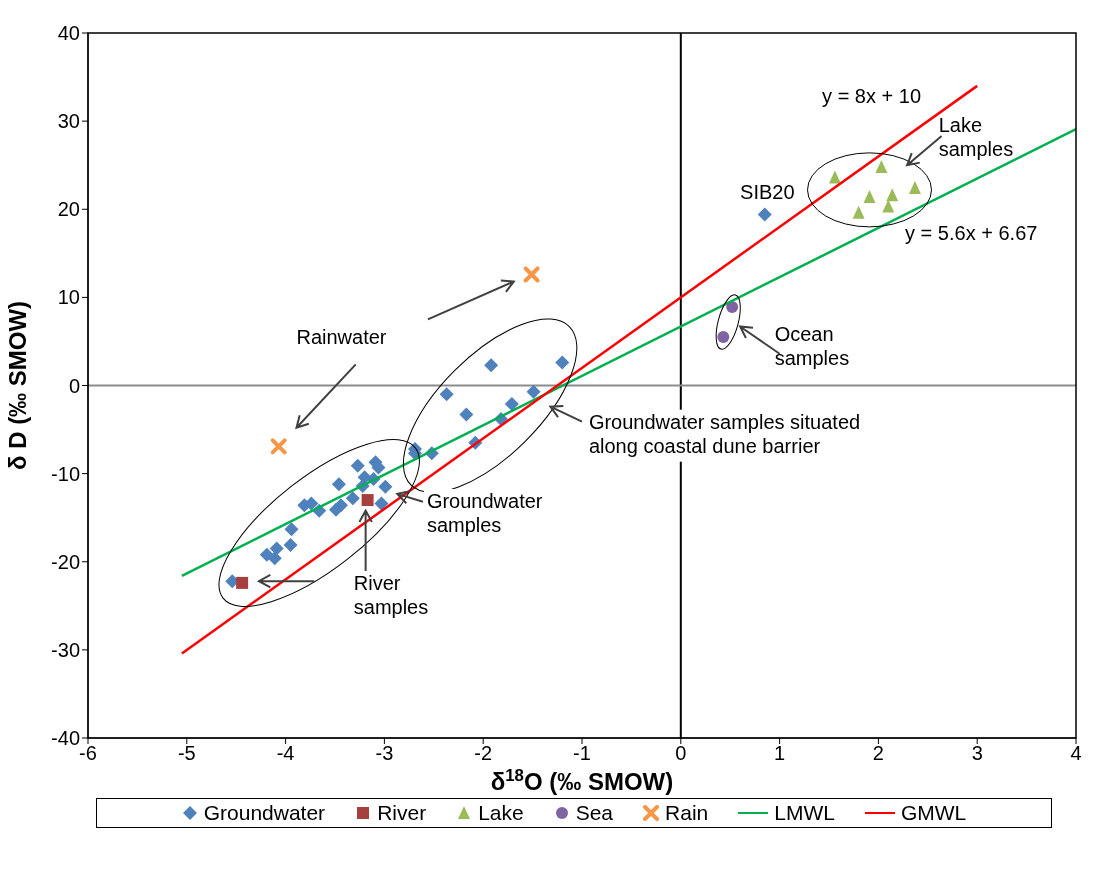 The image size is (1100, 872). Describe the element at coordinates (594, 813) in the screenshot. I see `legend-label: Sea` at that location.